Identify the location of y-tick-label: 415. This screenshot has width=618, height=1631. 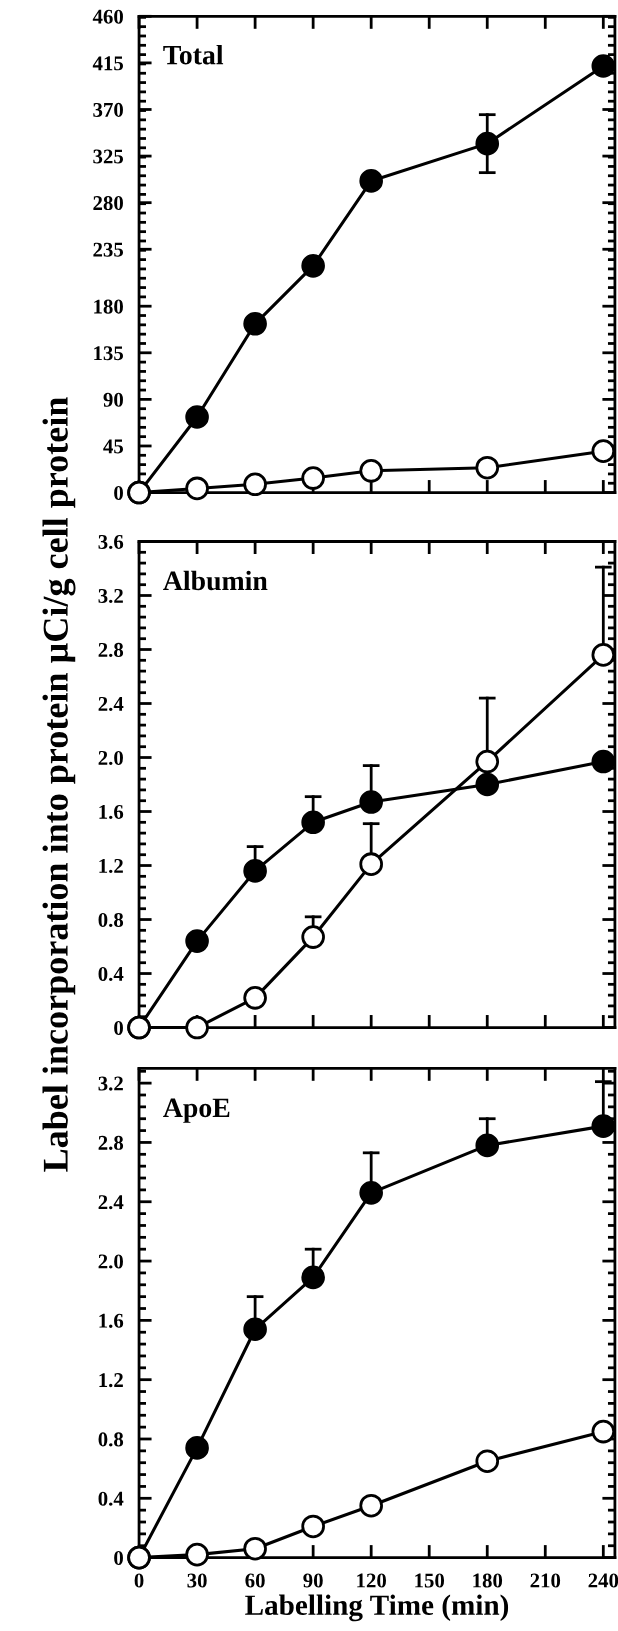
(108, 63).